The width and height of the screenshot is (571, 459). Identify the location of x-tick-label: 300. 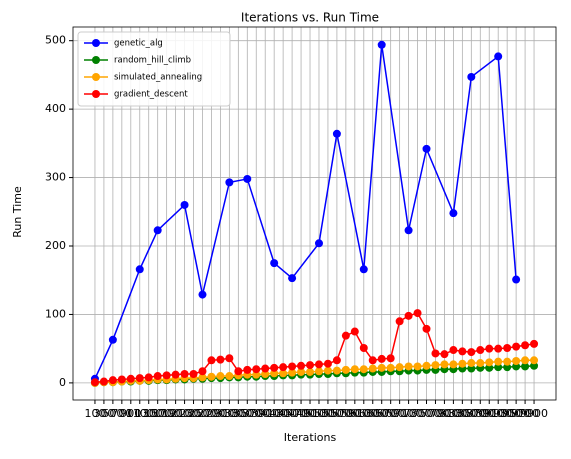
(103, 413).